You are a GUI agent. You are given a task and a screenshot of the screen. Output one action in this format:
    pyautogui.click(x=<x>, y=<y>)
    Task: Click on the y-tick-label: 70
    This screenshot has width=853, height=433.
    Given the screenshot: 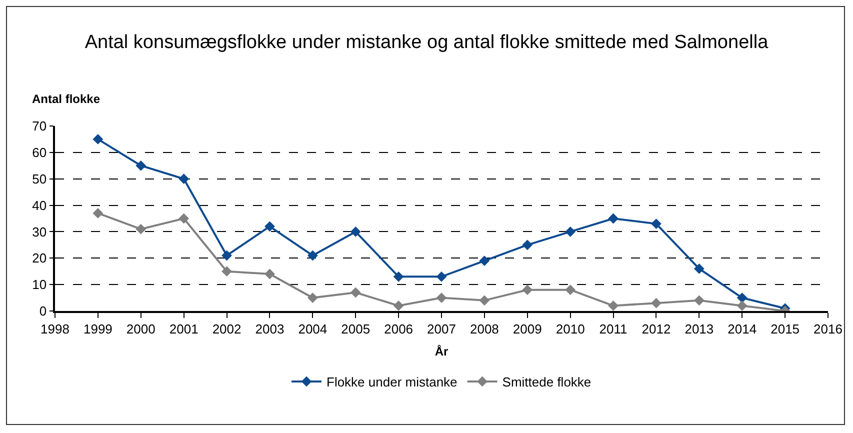 What is the action you would take?
    pyautogui.click(x=39, y=126)
    